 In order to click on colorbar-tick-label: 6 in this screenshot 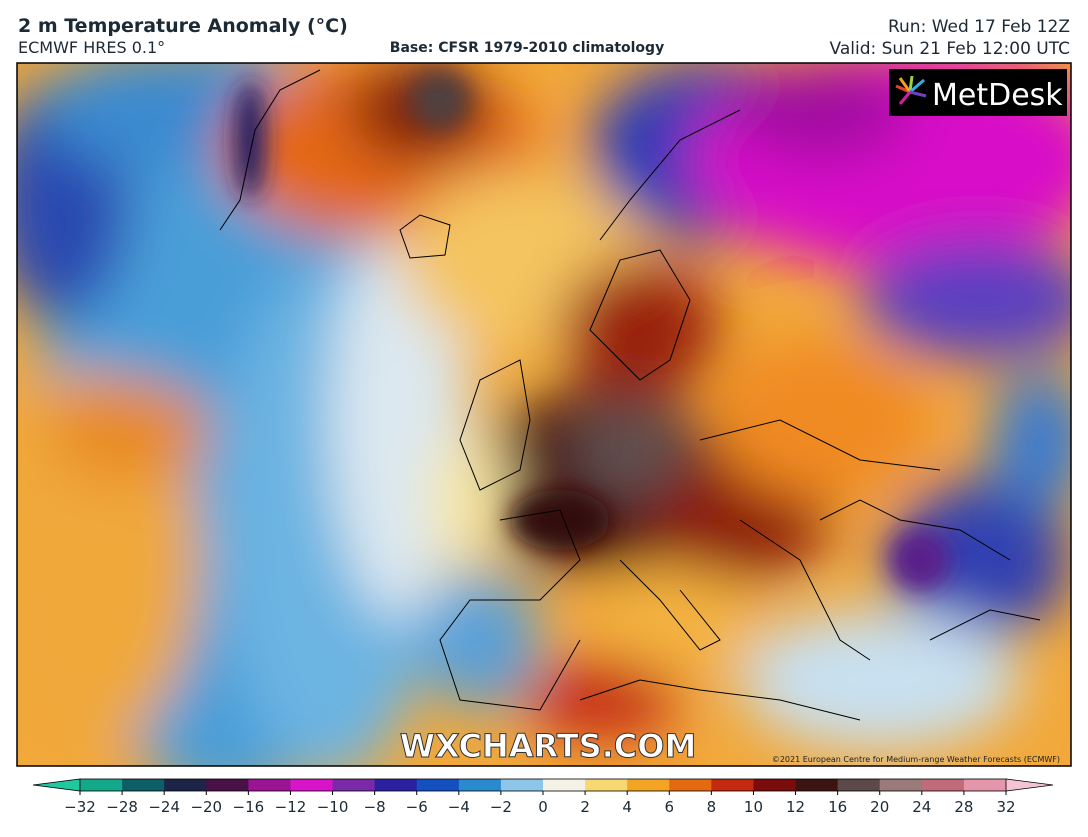, I will do `click(669, 807)`.